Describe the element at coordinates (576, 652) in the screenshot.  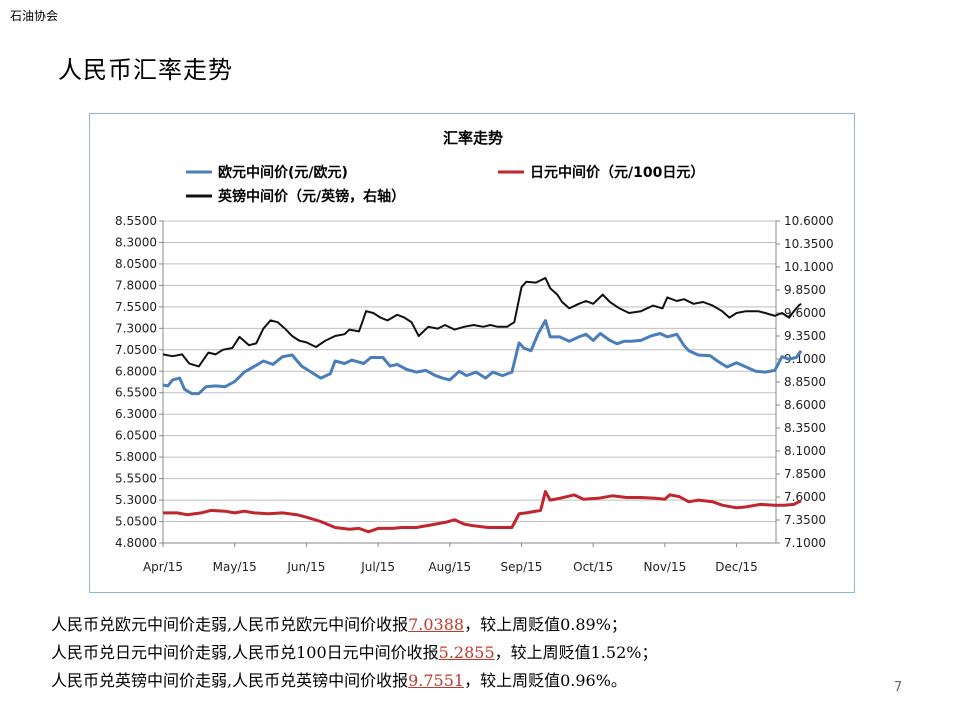
I see `summary-jpy-suffix: ，较上周贬值1.52%；` at that location.